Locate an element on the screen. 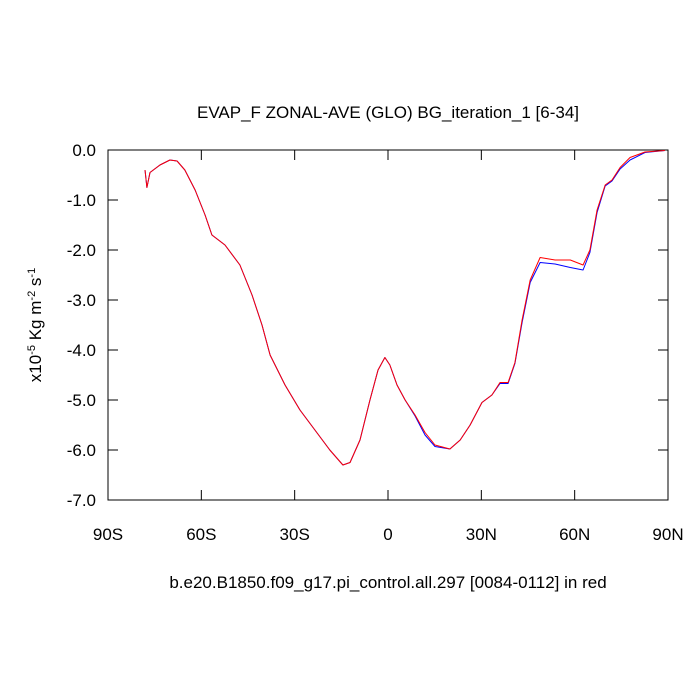  y-axis-label-part: s is located at coordinates (35, 284).